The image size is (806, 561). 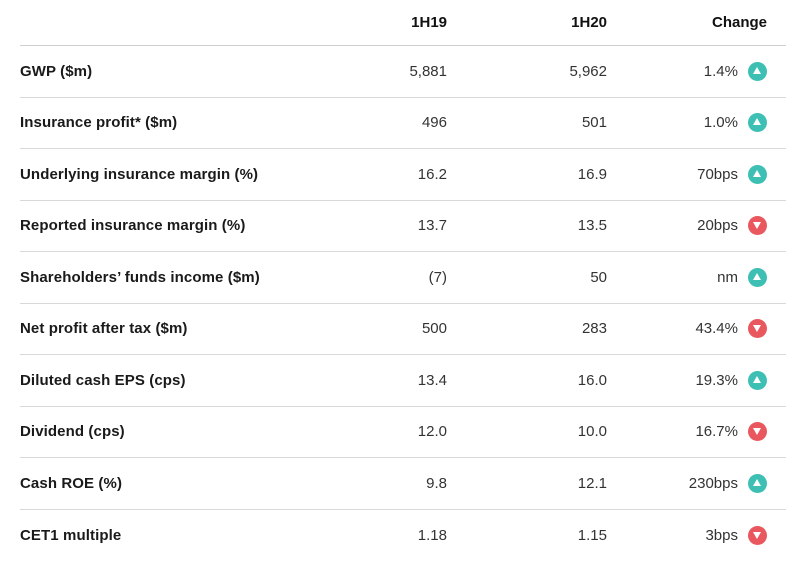 I want to click on row-label: Net profit after tax ($m), so click(x=182, y=328).